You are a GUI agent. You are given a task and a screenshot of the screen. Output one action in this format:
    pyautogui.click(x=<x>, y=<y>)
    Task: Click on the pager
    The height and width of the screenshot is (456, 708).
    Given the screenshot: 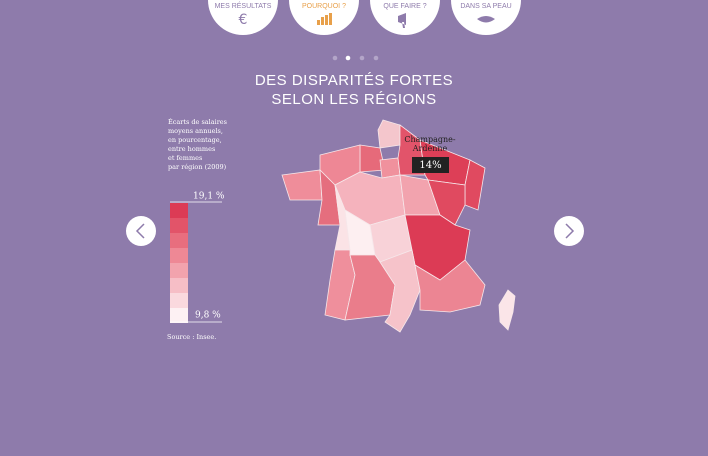 What is the action you would take?
    pyautogui.click(x=355, y=58)
    